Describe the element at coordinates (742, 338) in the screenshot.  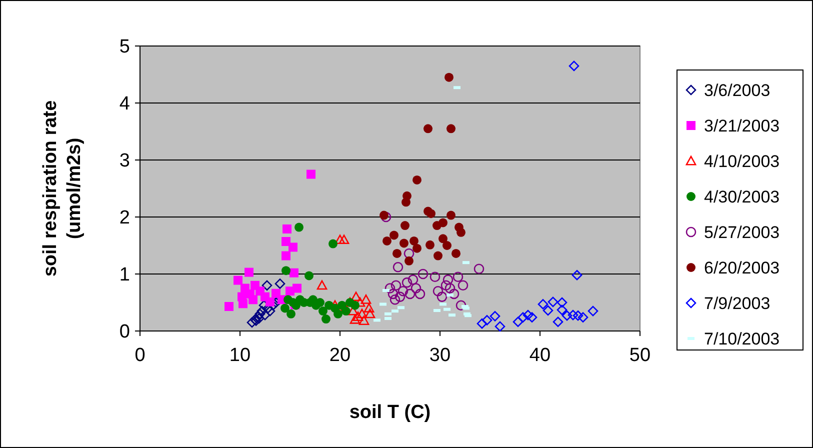
I see `legend-label: 7/10/2003` at that location.